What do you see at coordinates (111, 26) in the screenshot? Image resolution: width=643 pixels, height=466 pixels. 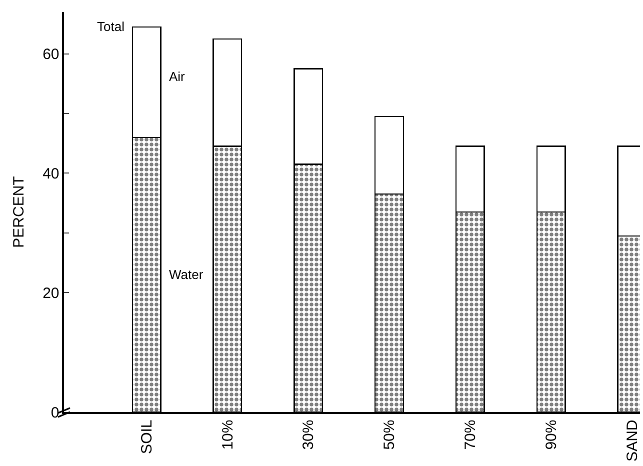 I see `annotation: Total` at bounding box center [111, 26].